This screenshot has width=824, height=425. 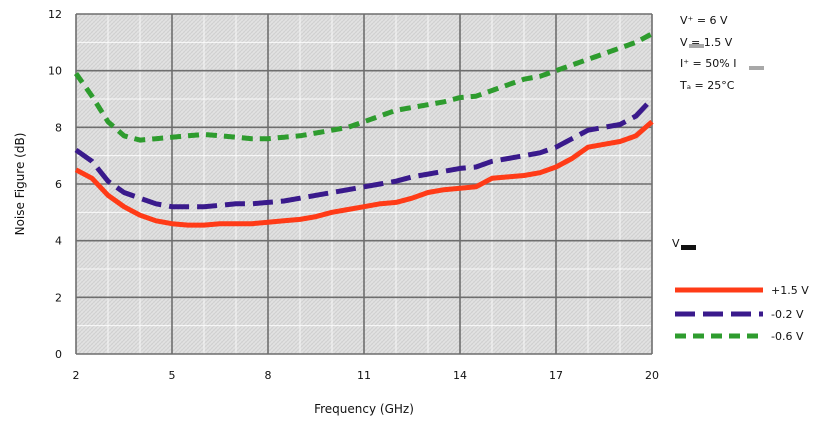 I want to click on x-tick-label: 11, so click(x=364, y=375).